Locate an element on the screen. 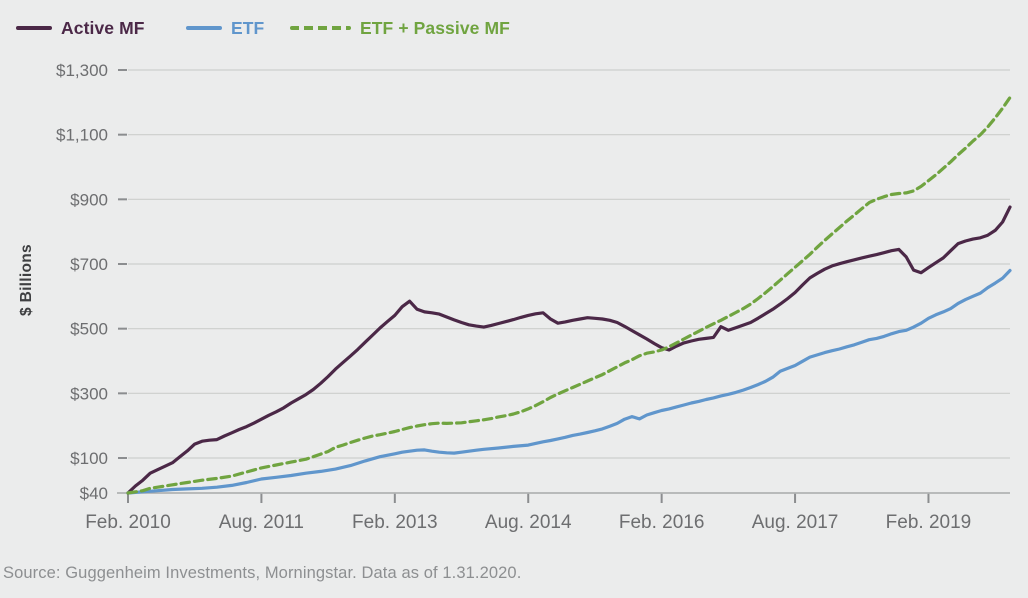  x-tick-label: Aug. 2014 is located at coordinates (528, 522).